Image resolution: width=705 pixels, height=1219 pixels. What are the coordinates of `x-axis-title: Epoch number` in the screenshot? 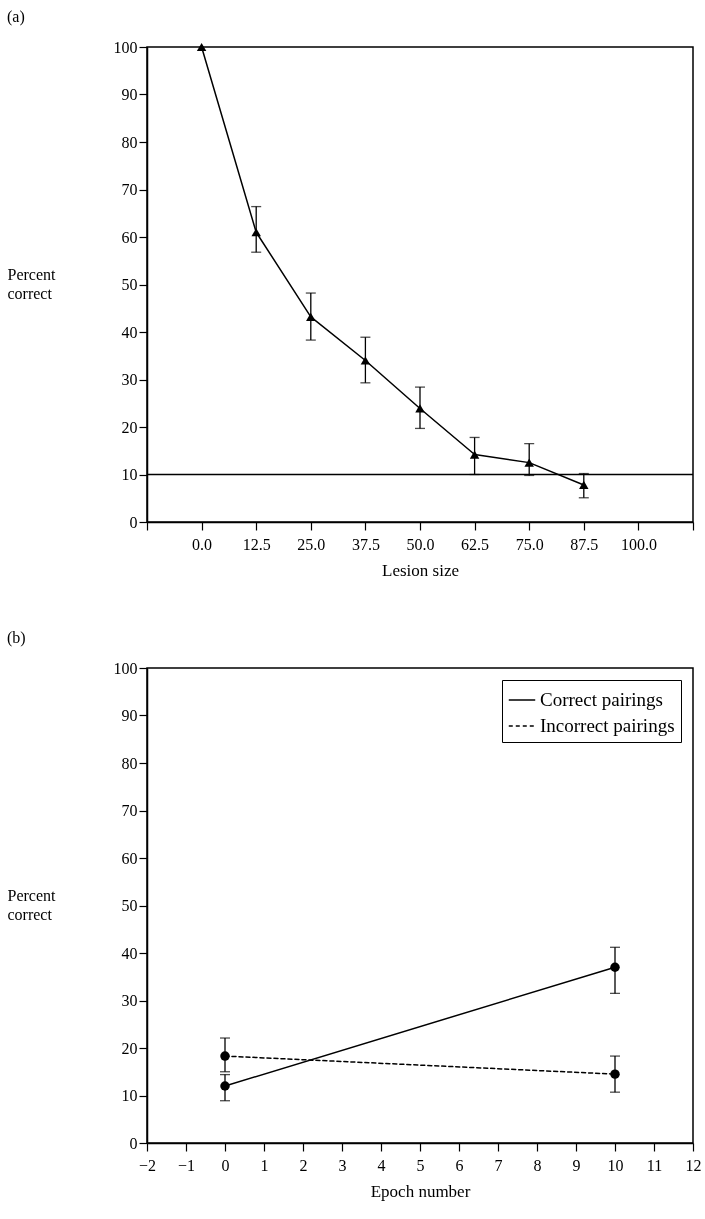 It's located at (420, 1191).